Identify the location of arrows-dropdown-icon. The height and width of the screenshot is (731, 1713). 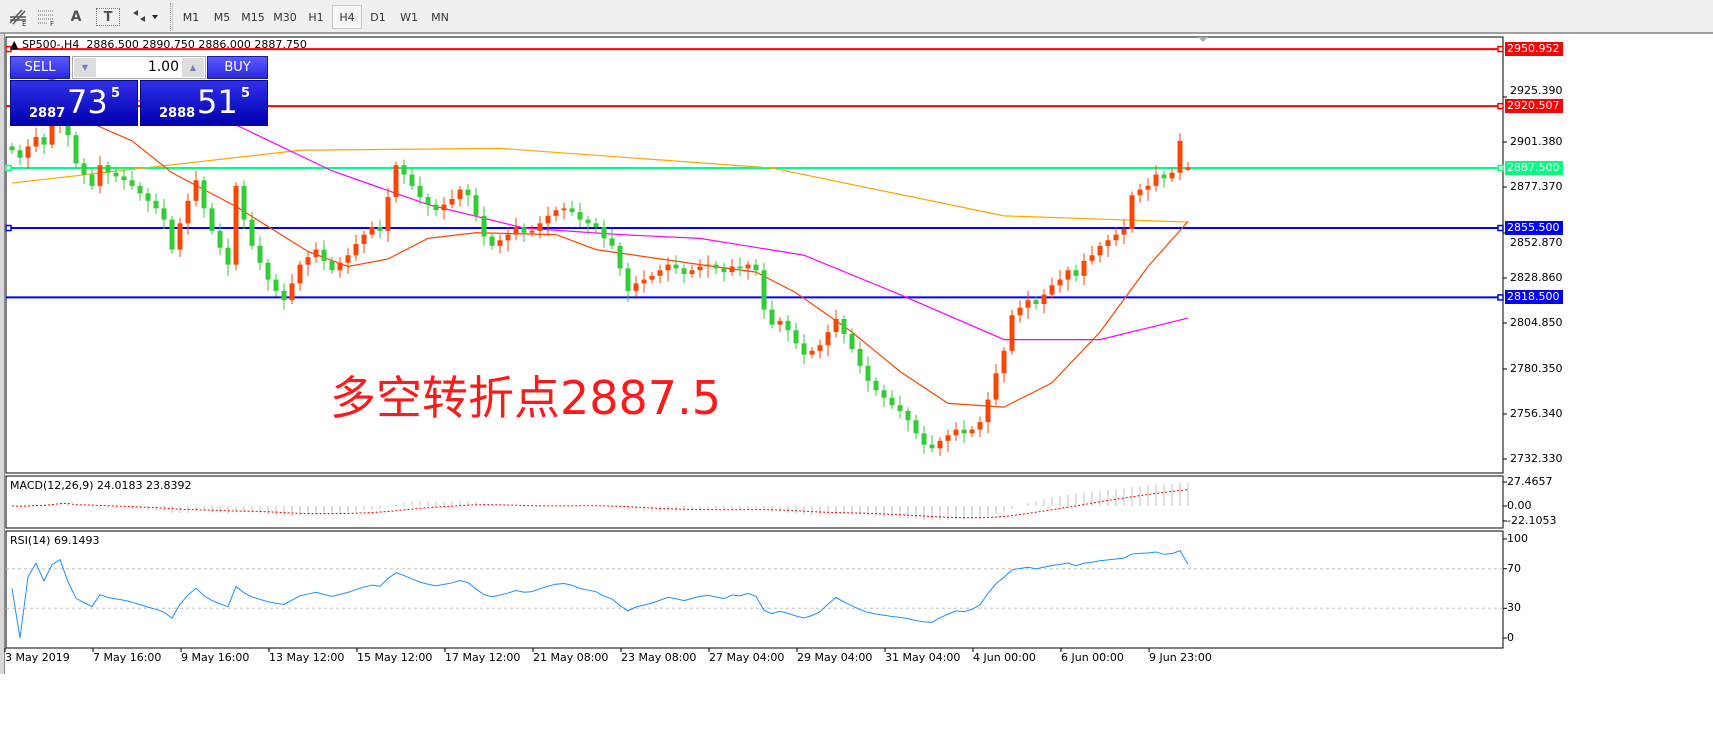
(145, 17).